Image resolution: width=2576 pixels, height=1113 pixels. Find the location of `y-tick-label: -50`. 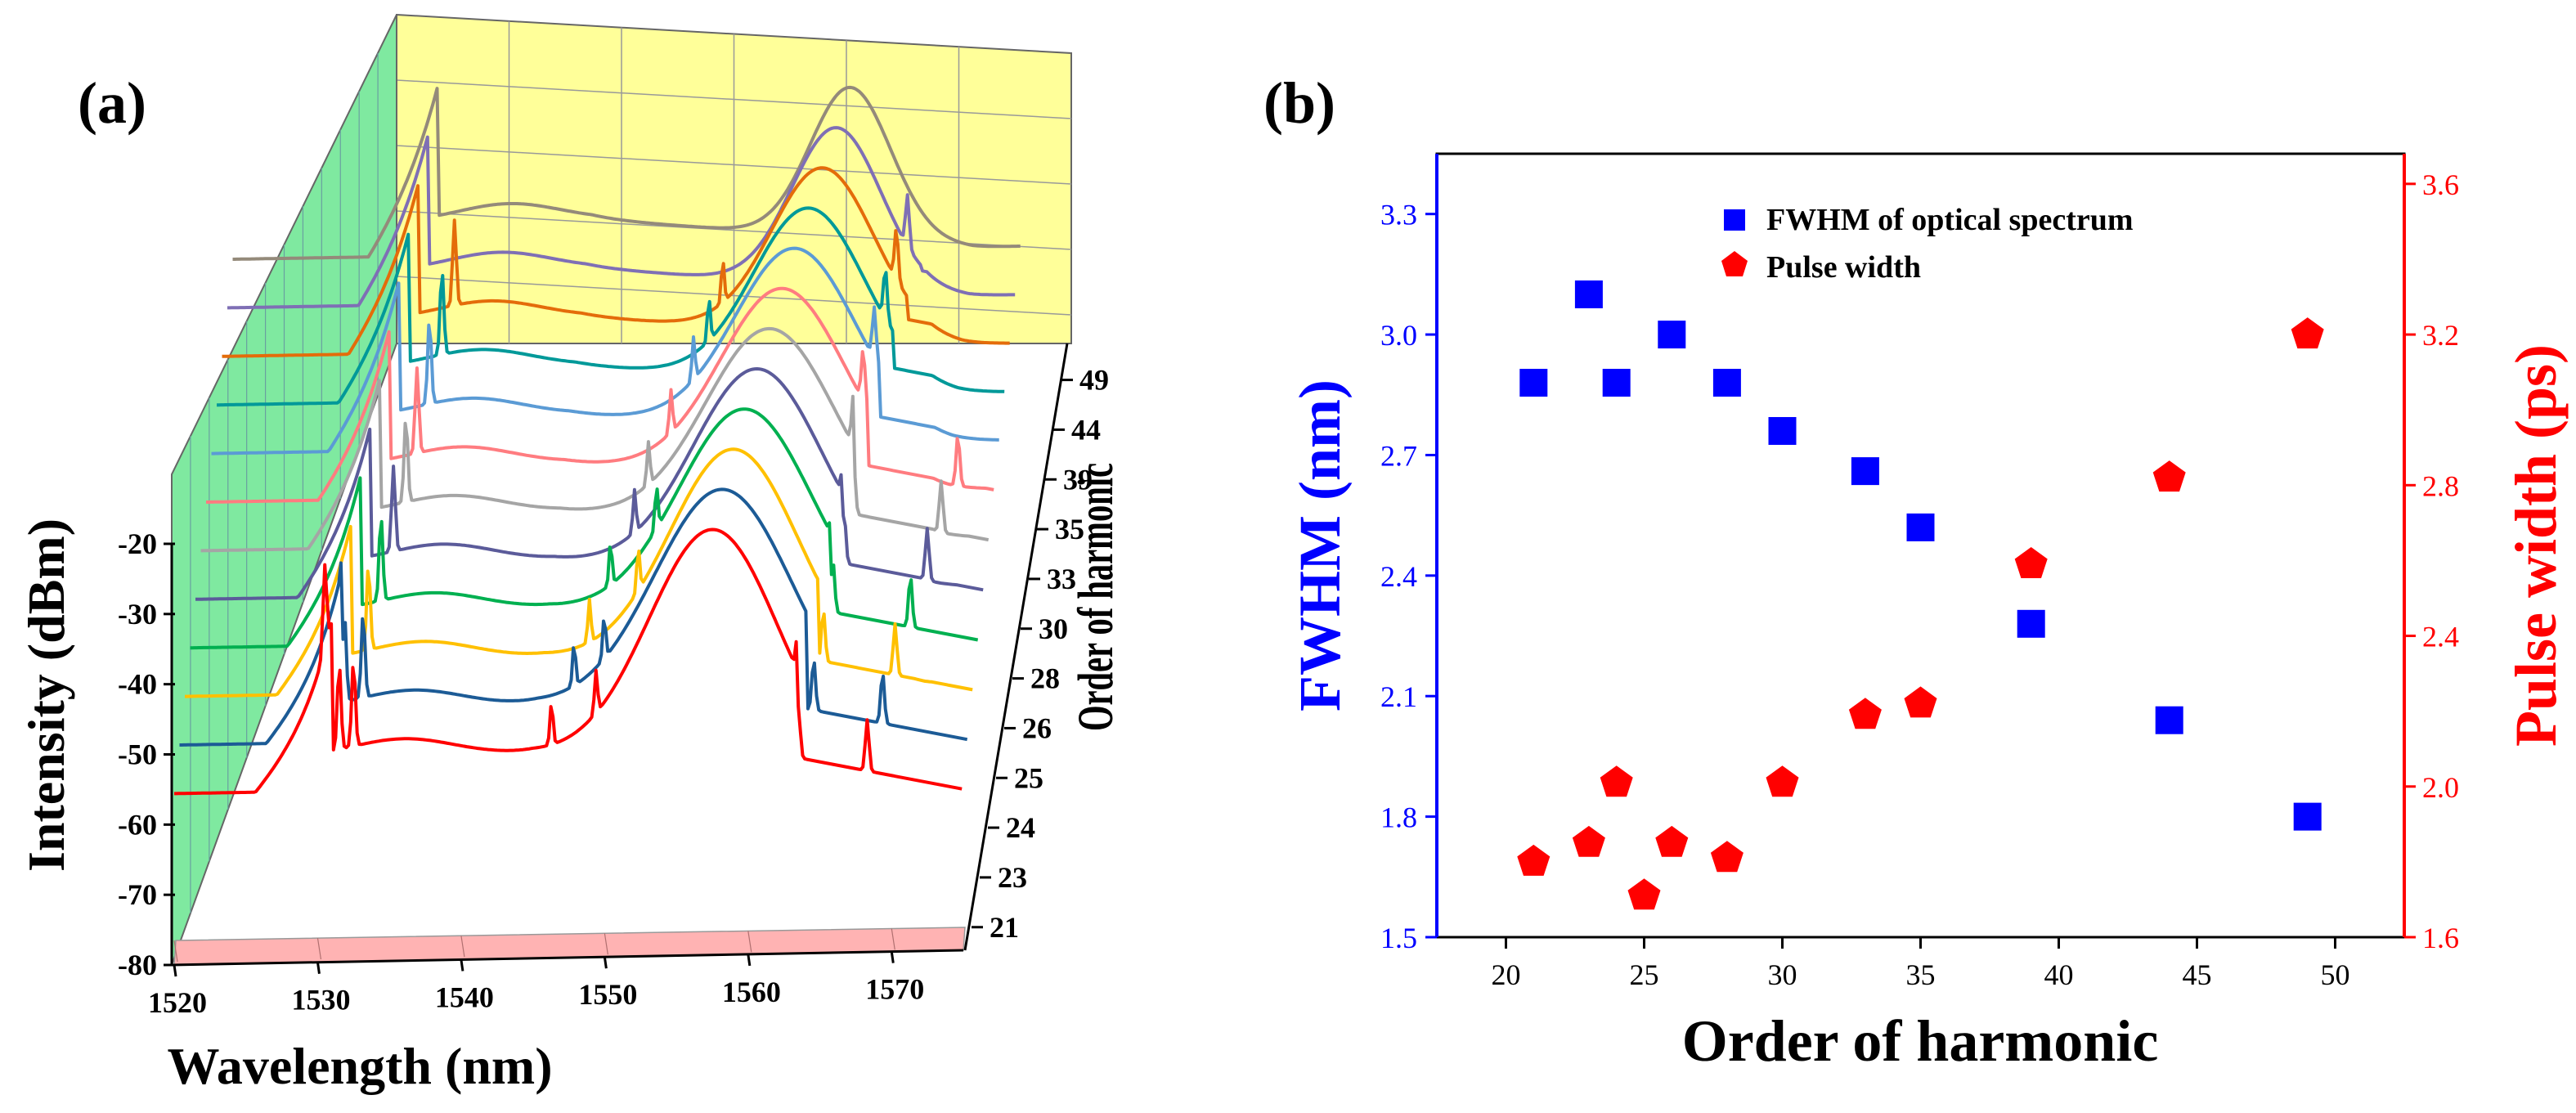

y-tick-label: -50 is located at coordinates (138, 755).